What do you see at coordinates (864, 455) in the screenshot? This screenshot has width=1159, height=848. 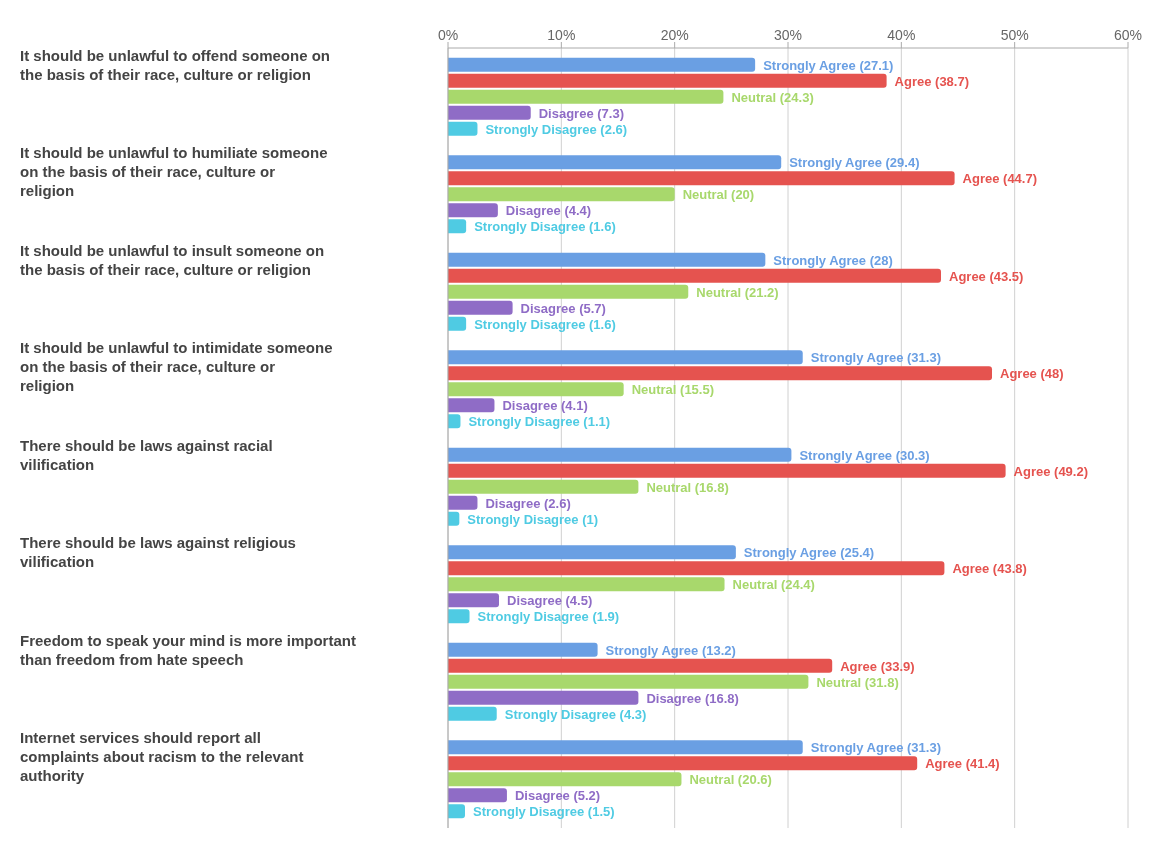 I see `data-label: Strongly Agree (30.3)` at bounding box center [864, 455].